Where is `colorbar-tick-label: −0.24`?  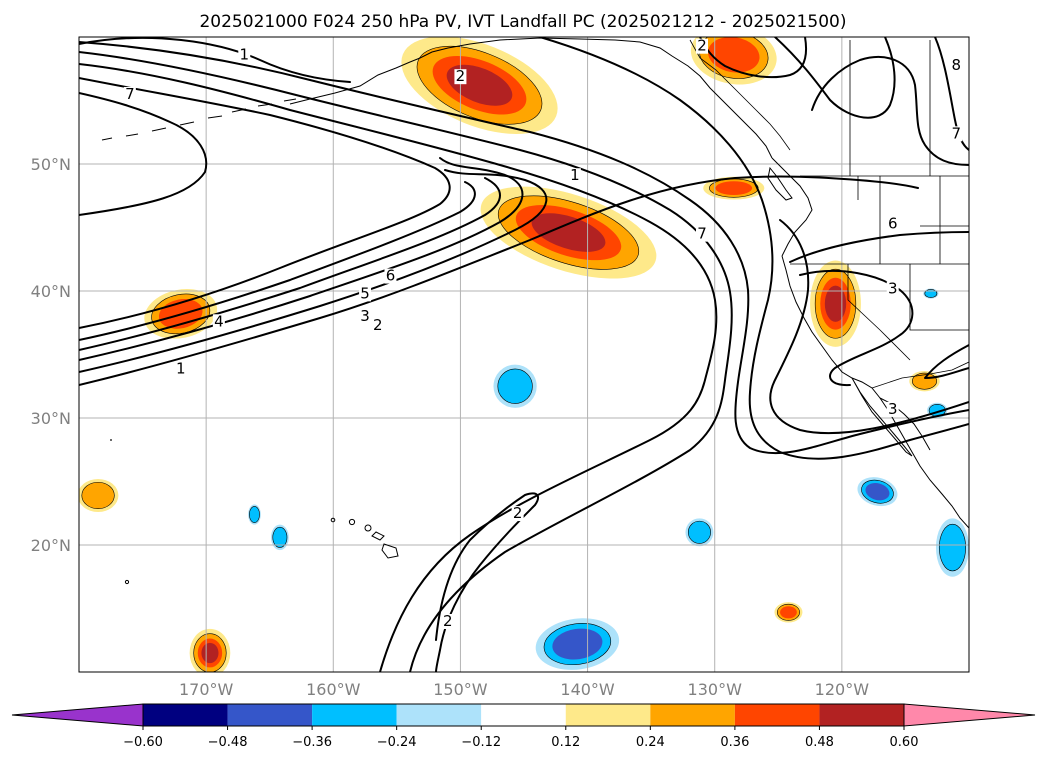
colorbar-tick-label: −0.24 is located at coordinates (397, 742).